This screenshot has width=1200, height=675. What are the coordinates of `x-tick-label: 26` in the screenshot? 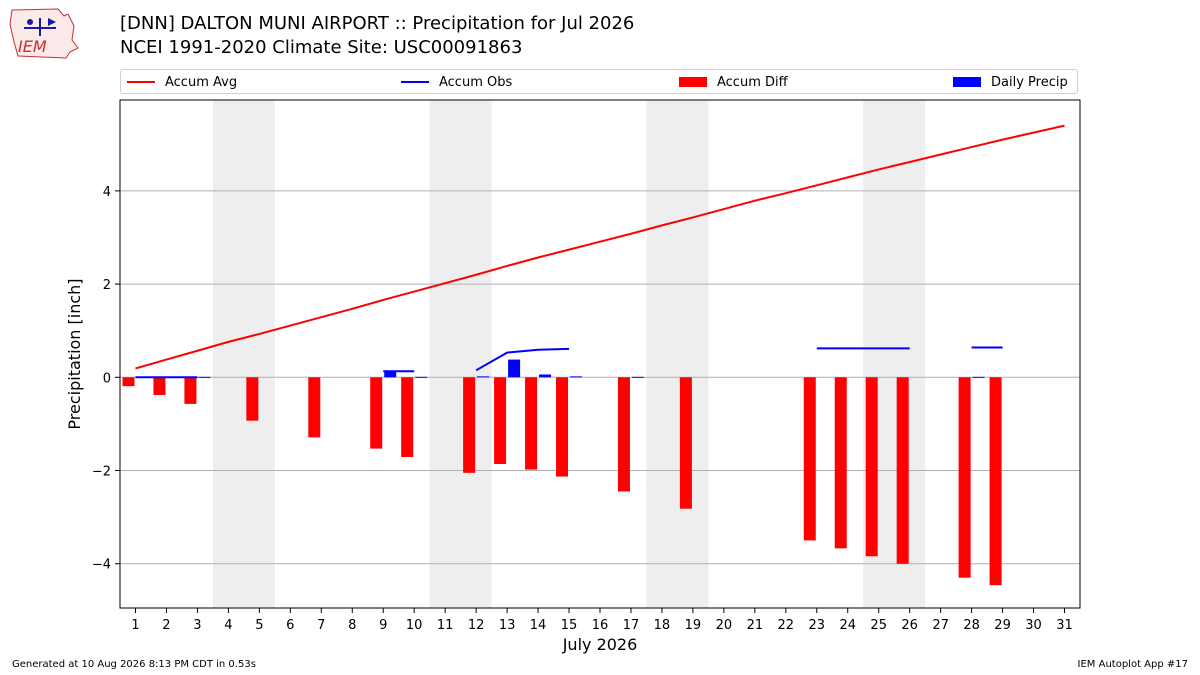 It's located at (909, 625).